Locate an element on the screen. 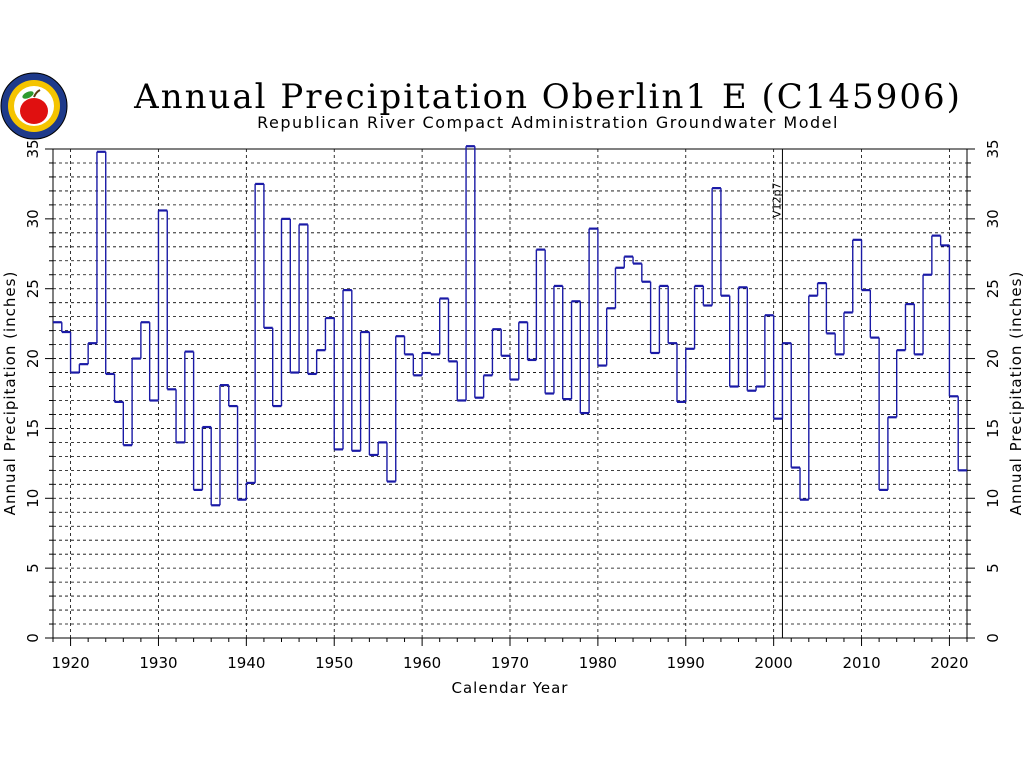 Image resolution: width=1024 pixels, height=768 pixels. y-axis-label-left: Annual Precipitation (inches) is located at coordinates (10, 393).